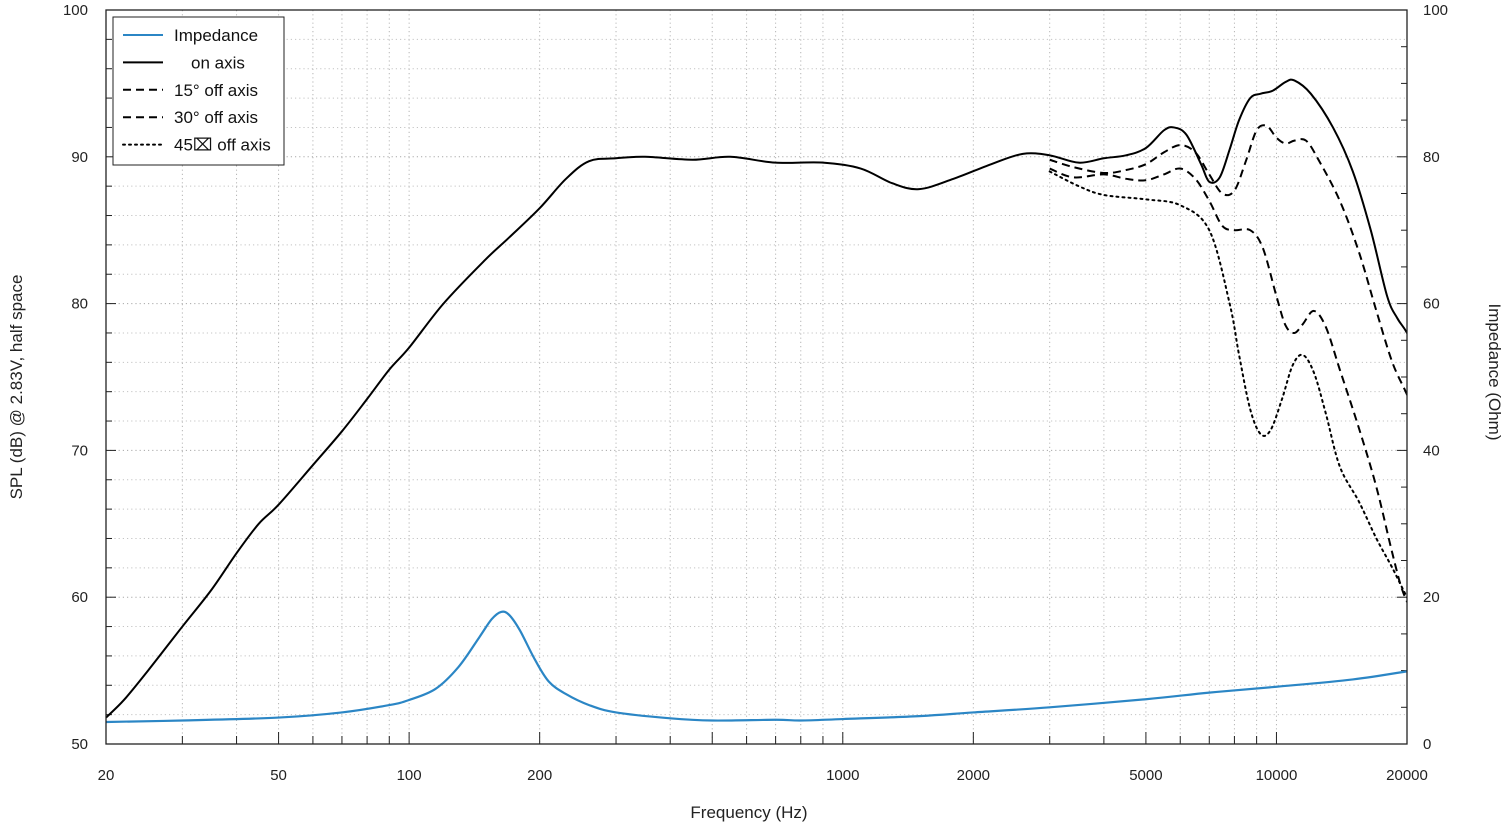 This screenshot has height=830, width=1511. Describe the element at coordinates (1431, 597) in the screenshot. I see `y2-tick-label: 20` at that location.